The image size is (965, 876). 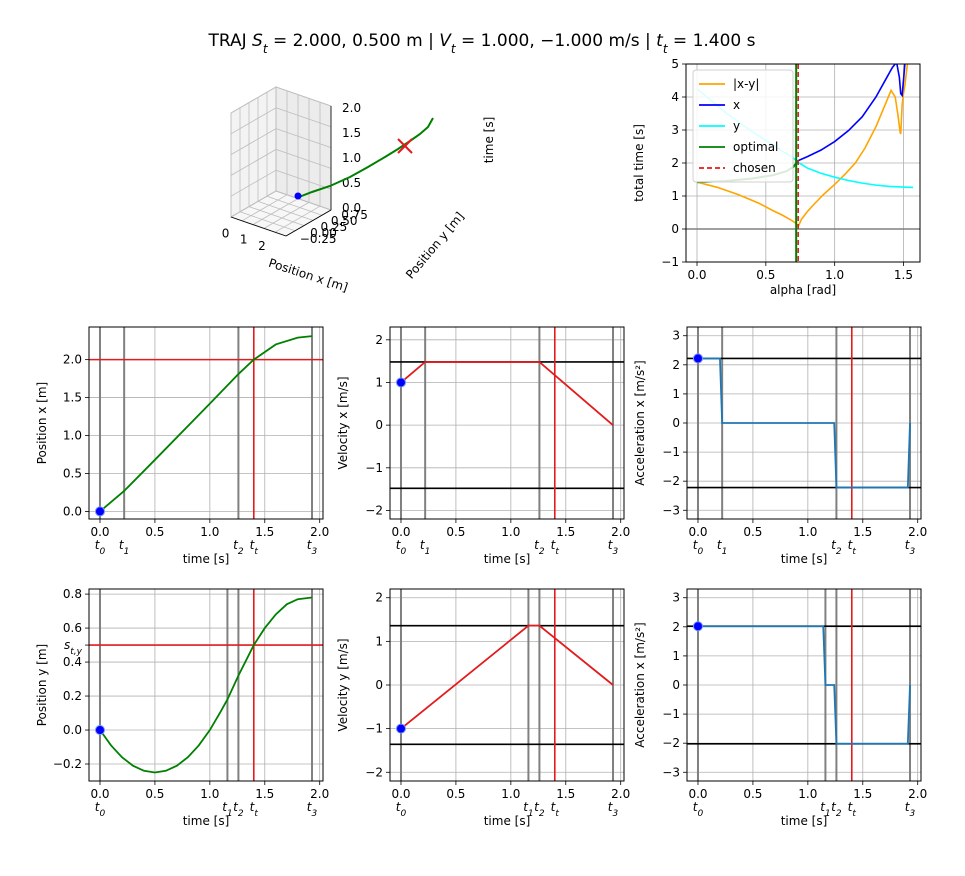 I want to click on legend: |x-y| xy optimal chosen, so click(x=743, y=126).